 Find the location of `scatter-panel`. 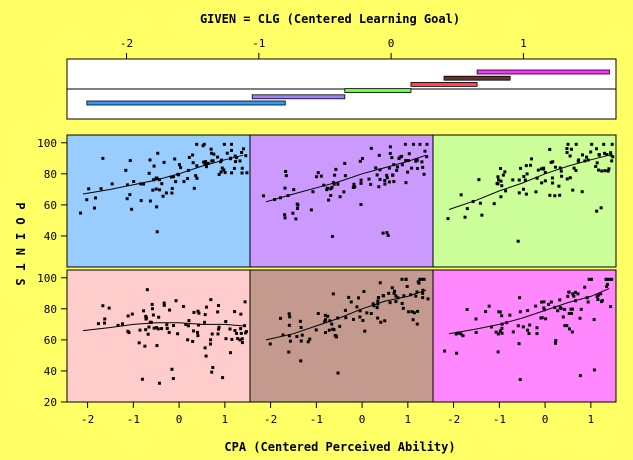

scatter-panel is located at coordinates (158, 201).